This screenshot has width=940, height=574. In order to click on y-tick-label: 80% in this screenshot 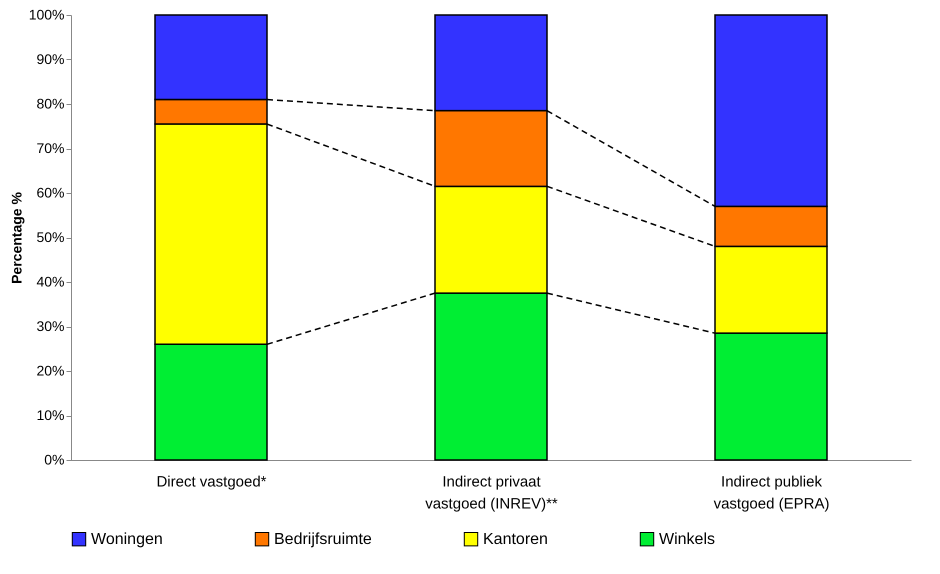, I will do `click(50, 104)`.